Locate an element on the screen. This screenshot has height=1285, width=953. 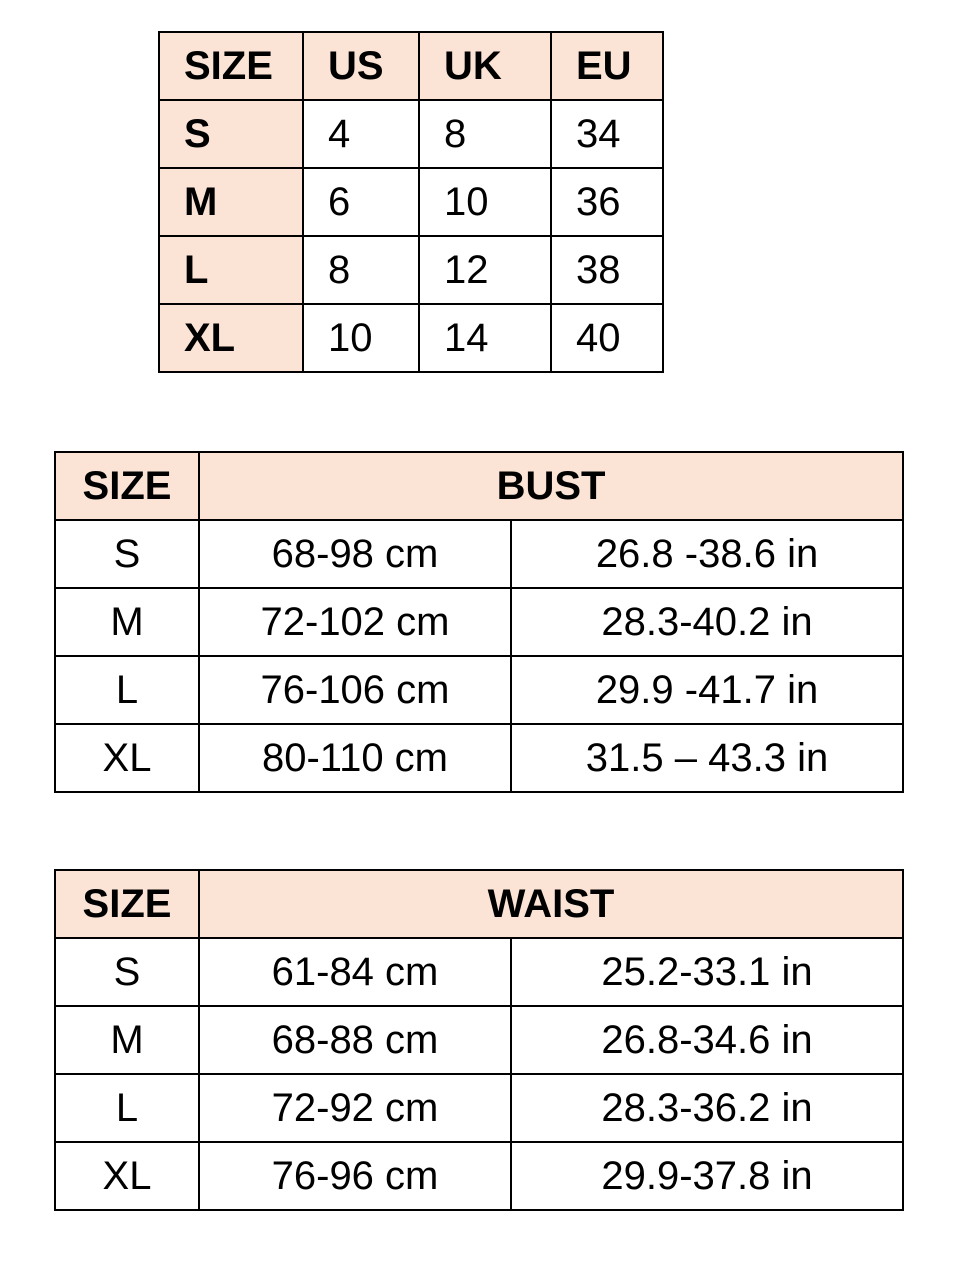
table-row: L 72-92 cm 28.3-36.2 in is located at coordinates (479, 1108).